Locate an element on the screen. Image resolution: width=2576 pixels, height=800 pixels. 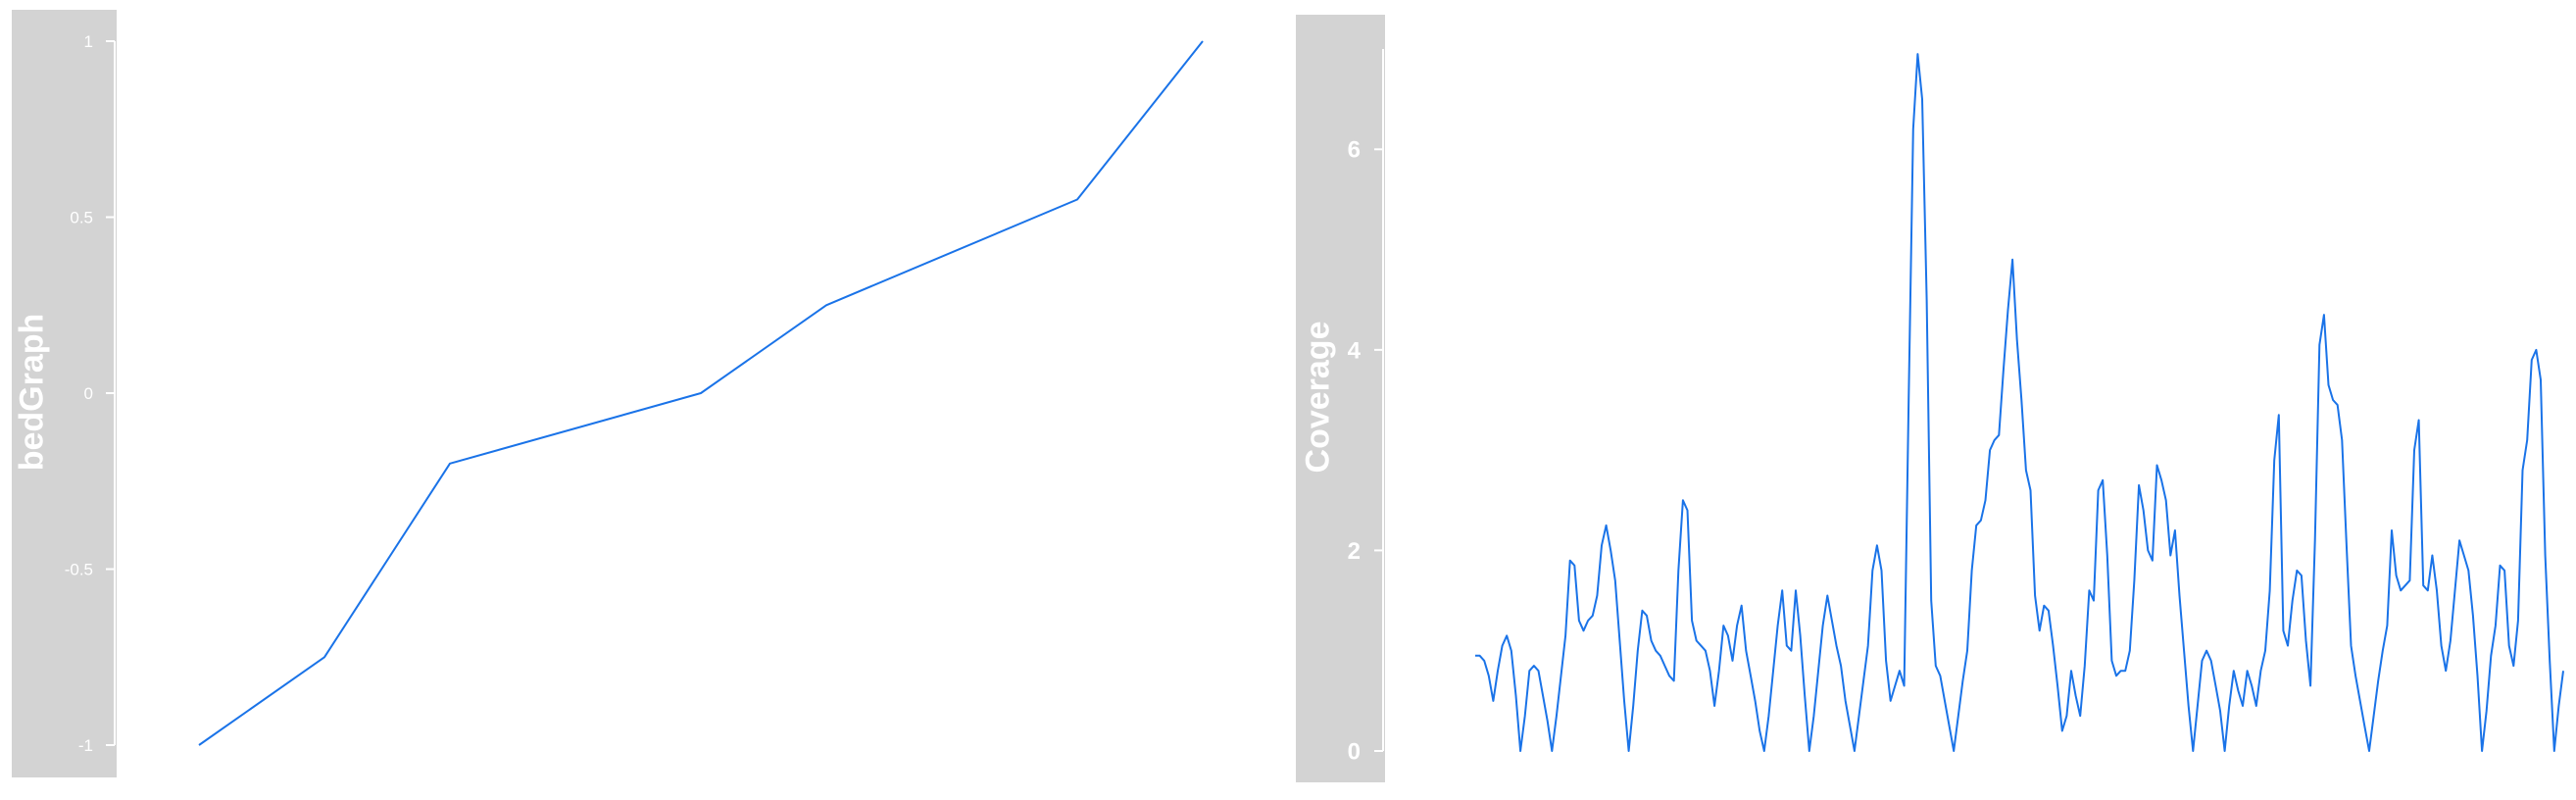
y-tick-label: 4 is located at coordinates (1355, 350).